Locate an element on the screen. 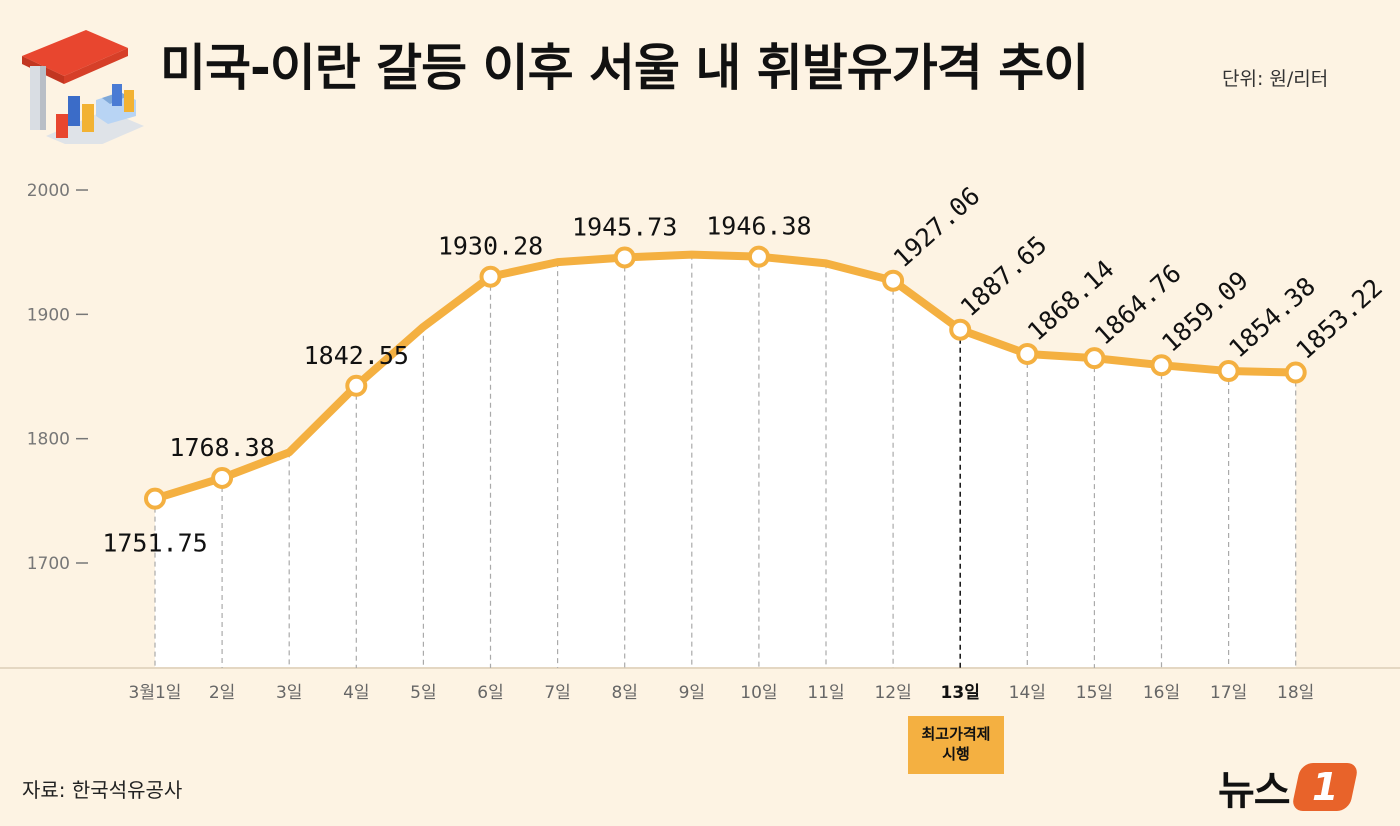 The width and height of the screenshot is (1400, 826). x-tick-label: 10일 is located at coordinates (758, 693).